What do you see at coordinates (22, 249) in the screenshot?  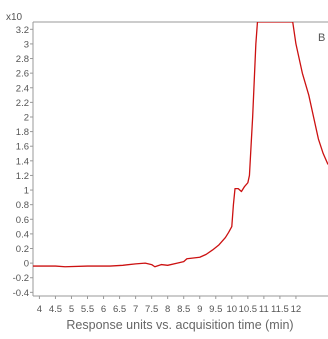 I see `y-tick-label: 0.2` at bounding box center [22, 249].